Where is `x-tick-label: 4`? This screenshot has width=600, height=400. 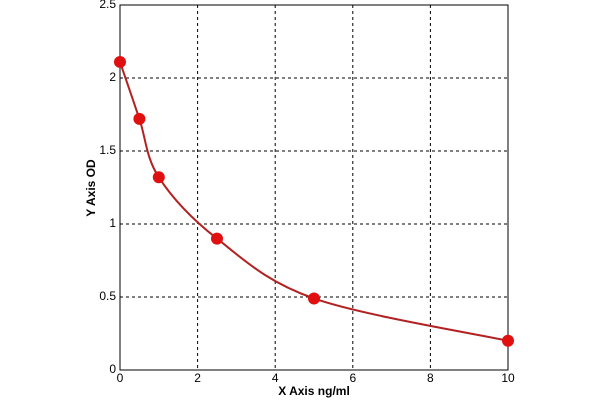
x-tick-label: 4 is located at coordinates (275, 378).